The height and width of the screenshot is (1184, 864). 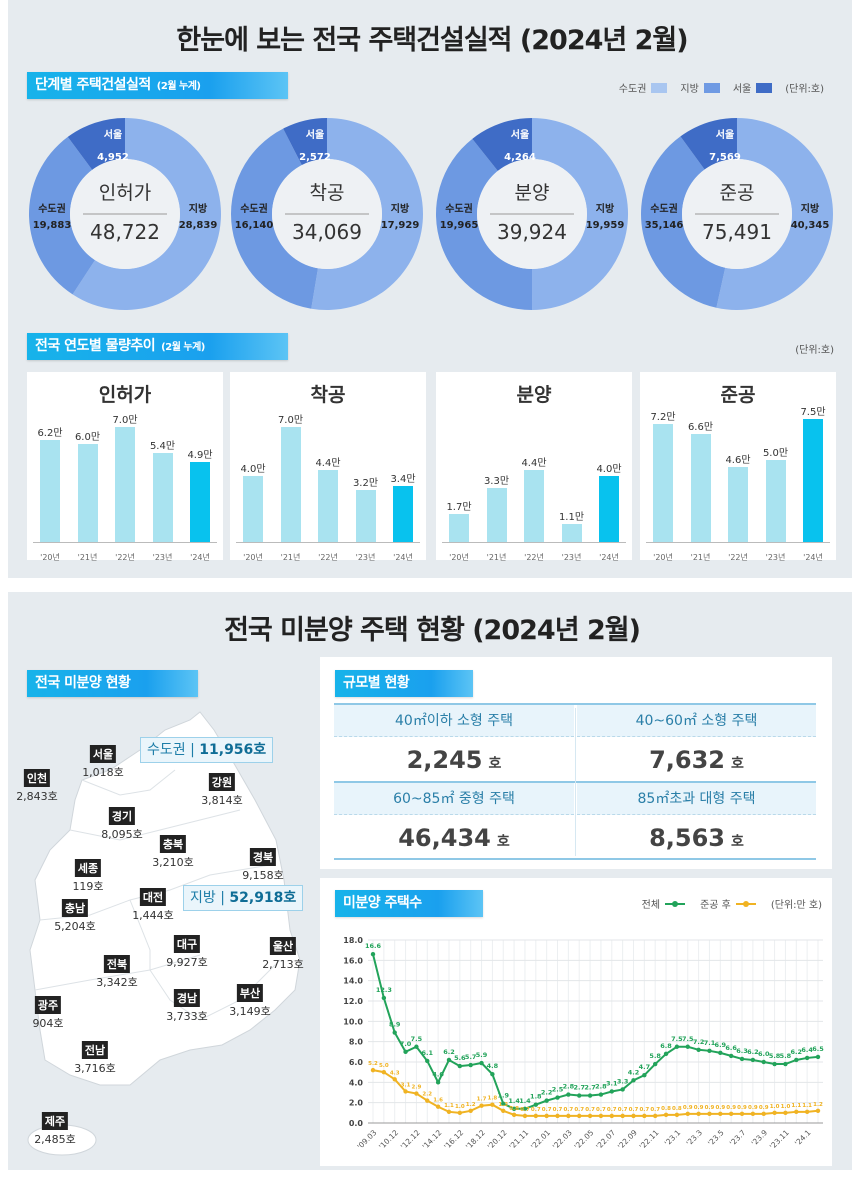 I want to click on x-tick-label: '22.05, so click(x=583, y=1139).